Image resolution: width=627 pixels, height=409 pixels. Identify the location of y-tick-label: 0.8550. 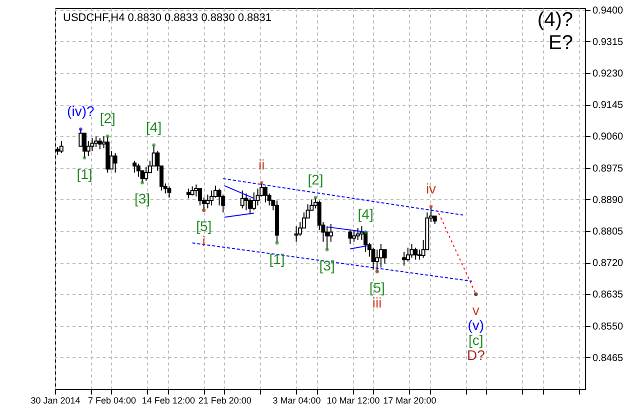
(608, 326).